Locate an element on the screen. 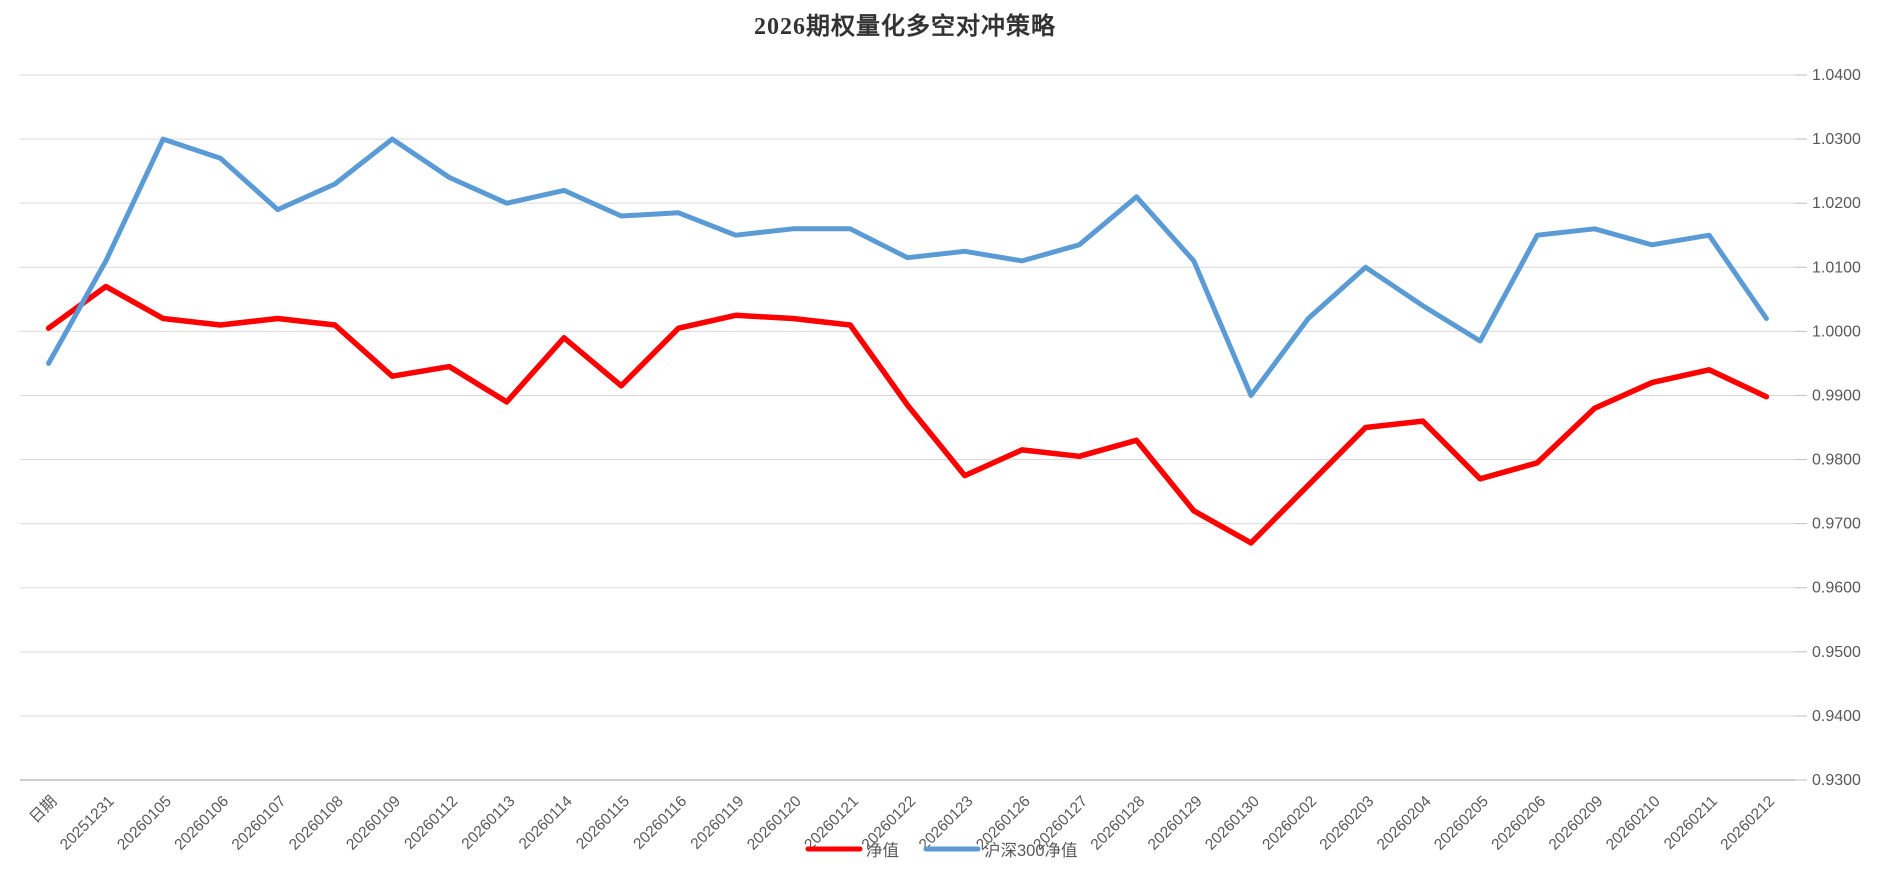 The width and height of the screenshot is (1878, 881). x-tick-label: 20260209 is located at coordinates (1576, 823).